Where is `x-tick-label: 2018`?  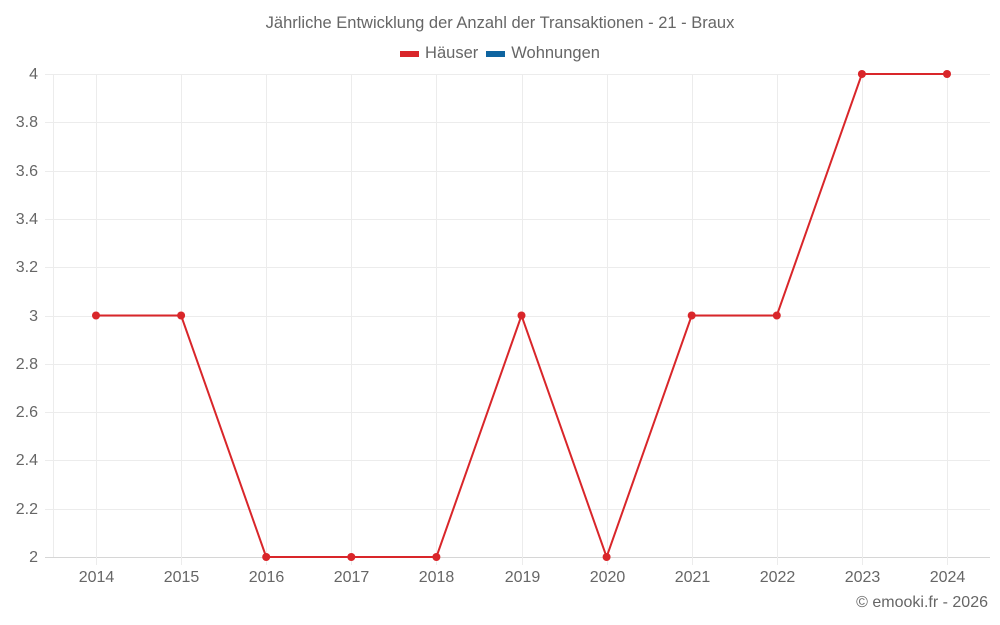 x-tick-label: 2018 is located at coordinates (436, 577).